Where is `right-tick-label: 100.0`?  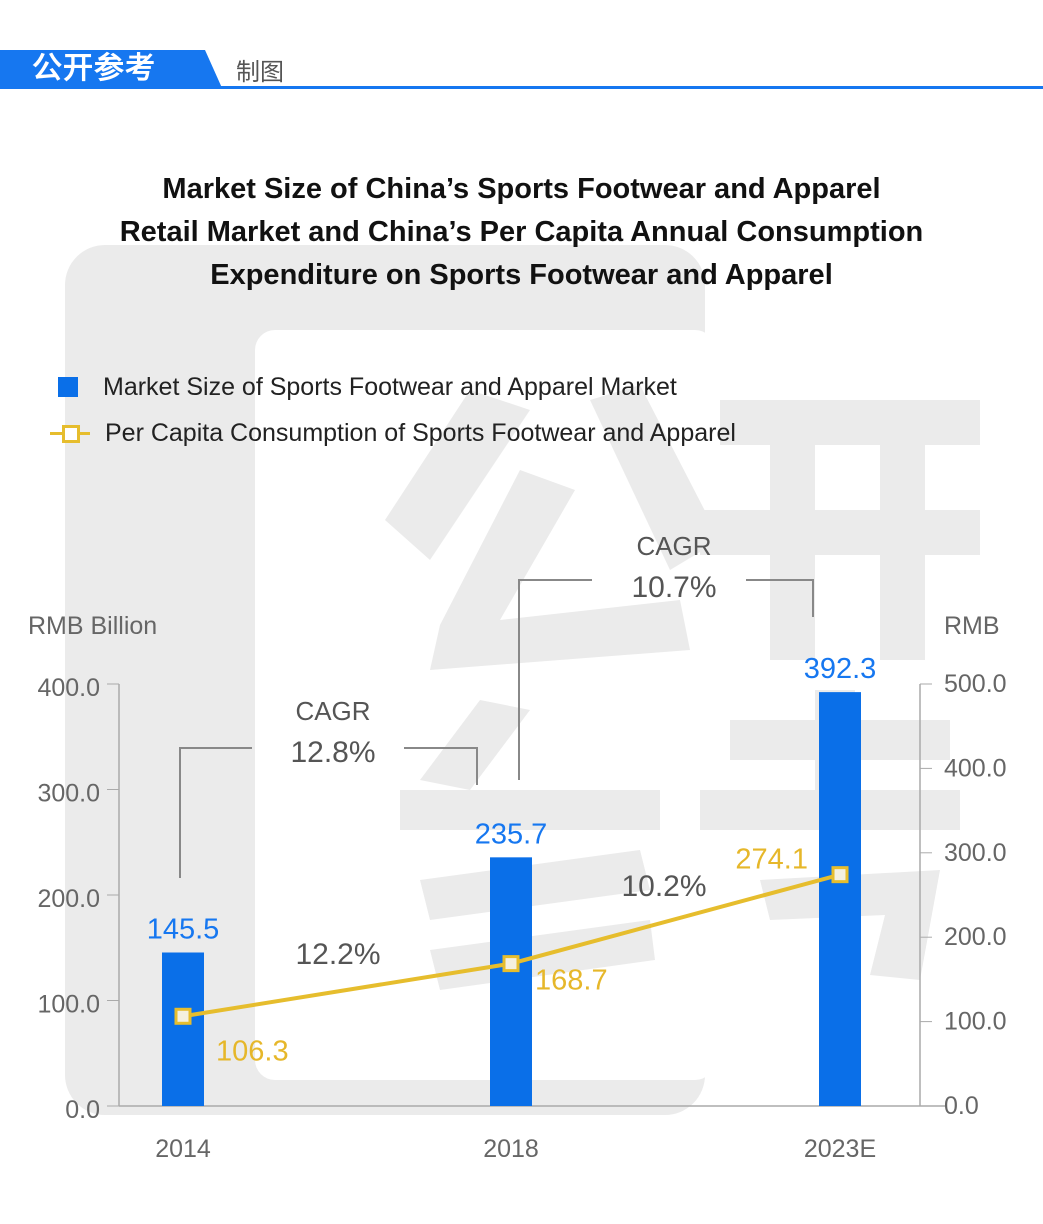
right-tick-label: 100.0 is located at coordinates (975, 1022).